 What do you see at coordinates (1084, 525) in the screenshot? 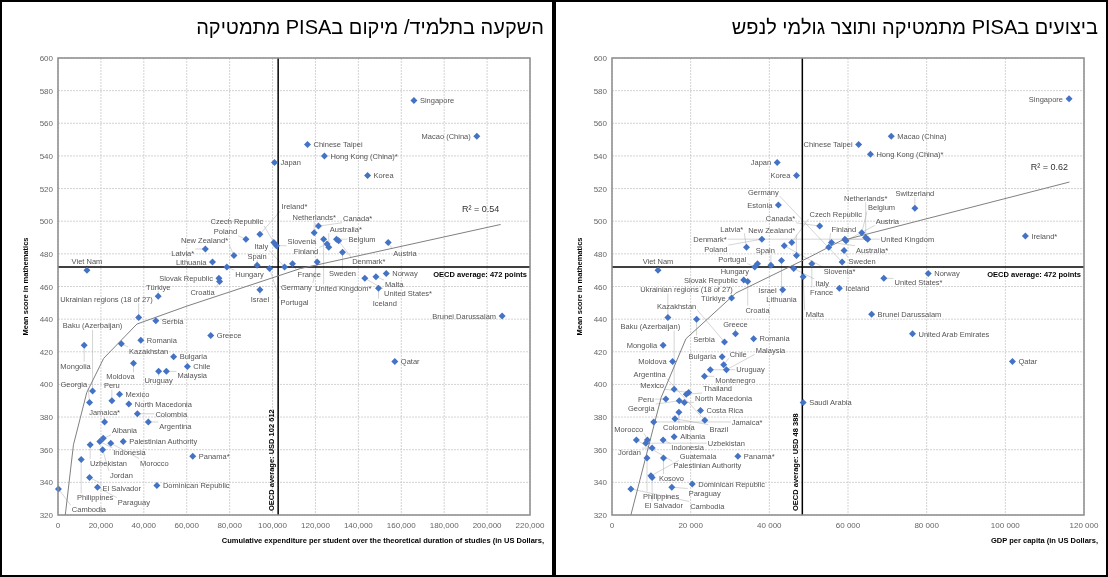
I see `x-tick-label: 120 000` at bounding box center [1084, 525].